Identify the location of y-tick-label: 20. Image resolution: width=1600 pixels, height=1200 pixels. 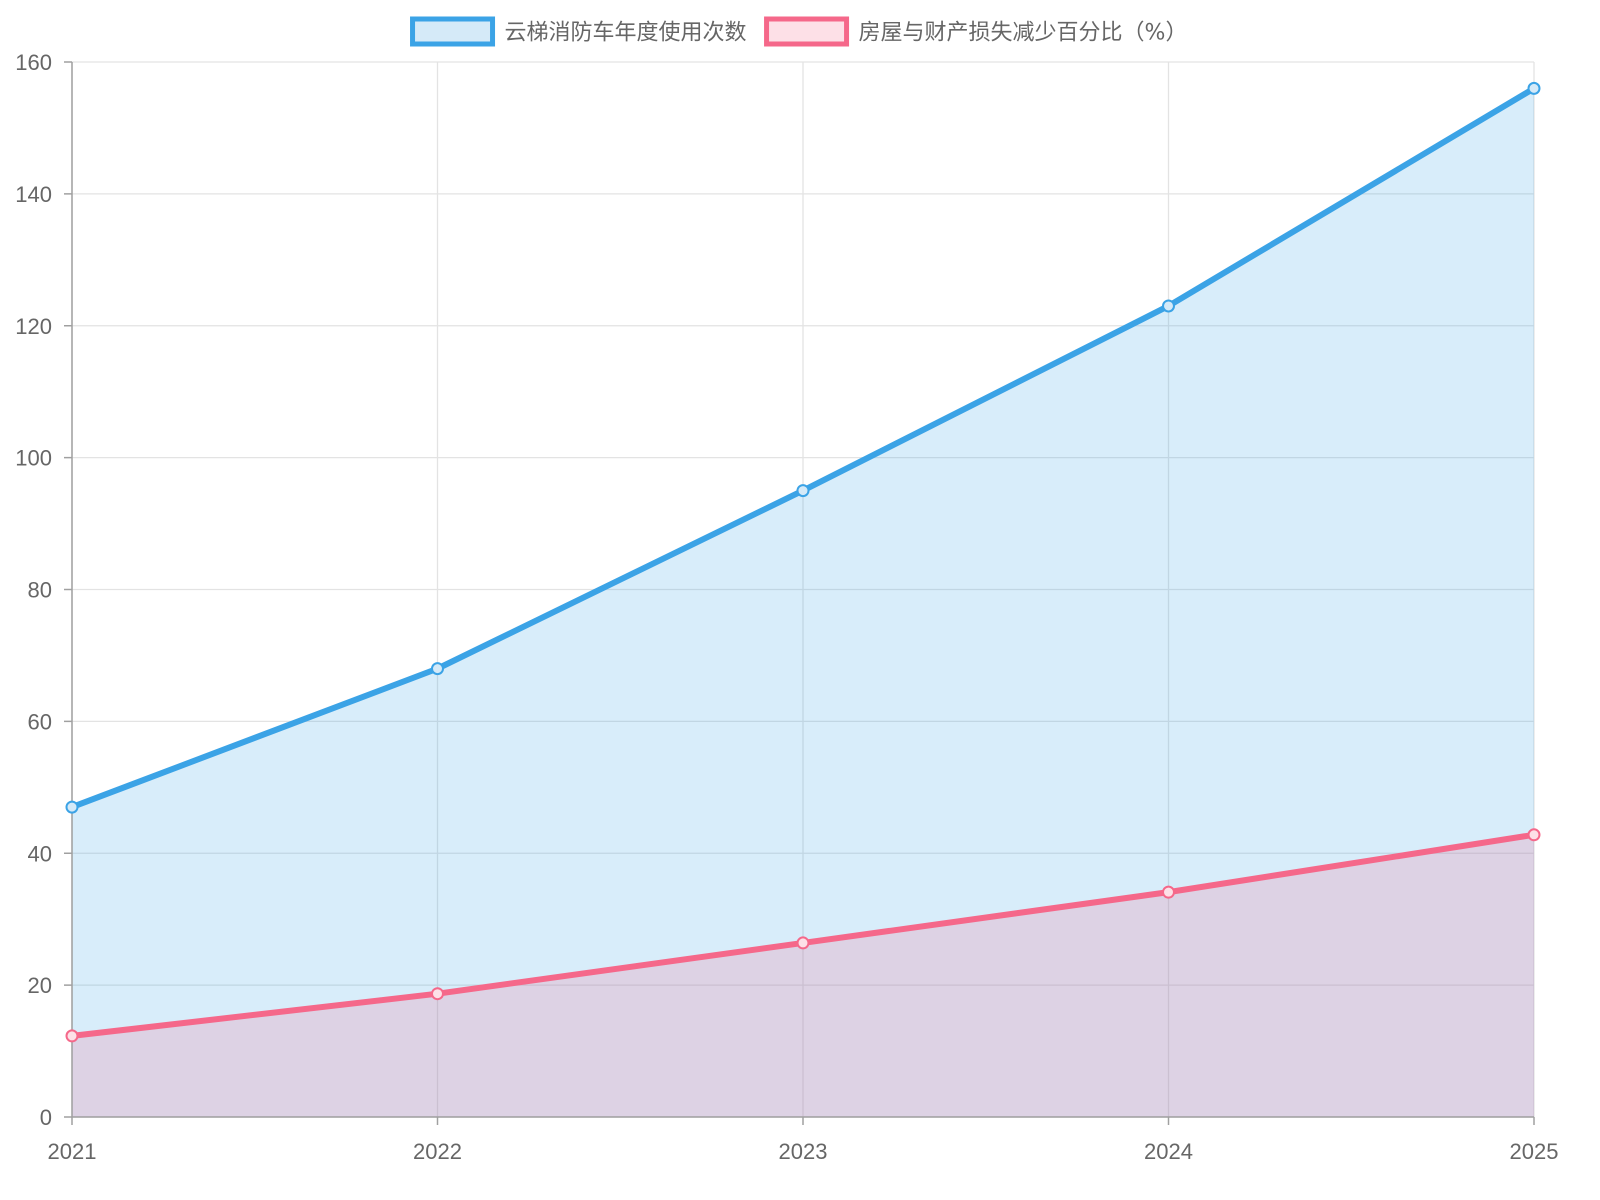
(40, 985).